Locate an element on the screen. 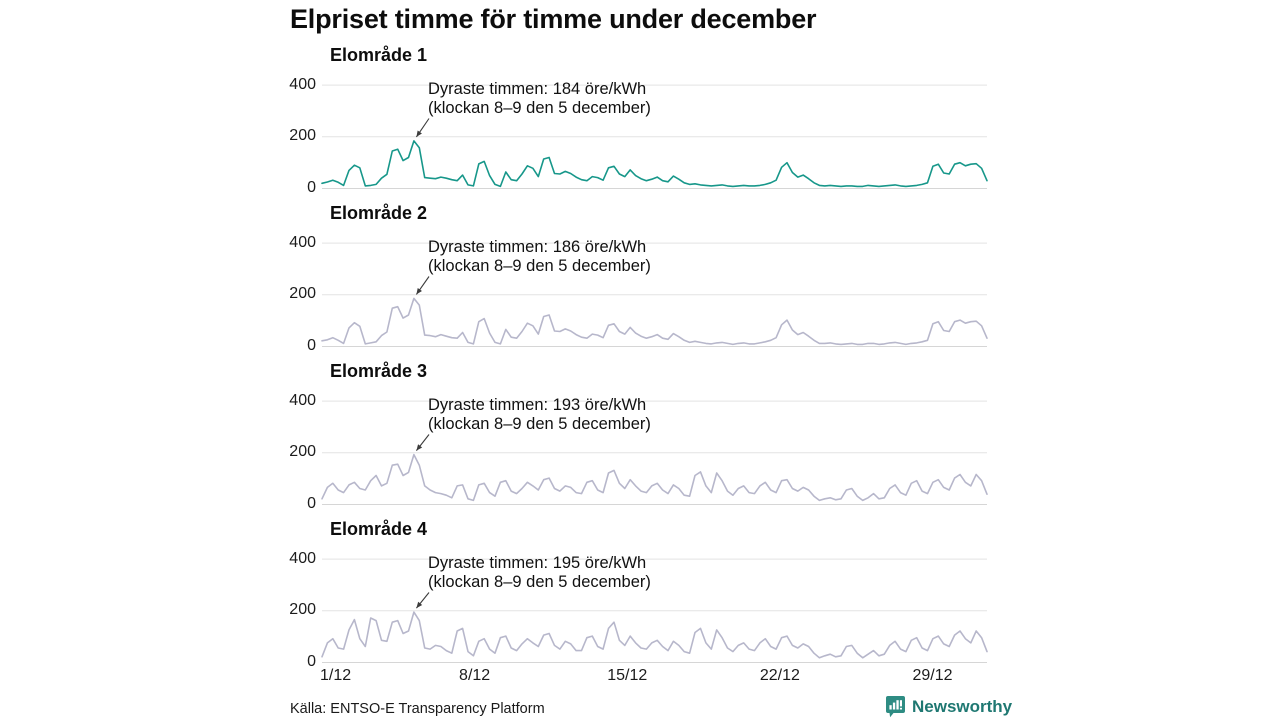  source-note: Källa: ENTSO-E Transparency Platform is located at coordinates (417, 709).